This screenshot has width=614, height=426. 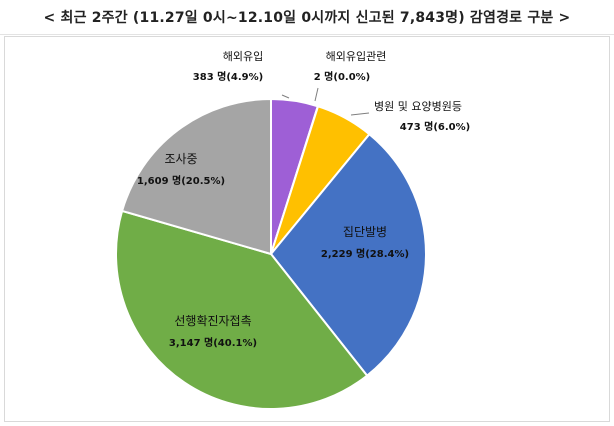 I want to click on slice-name-label: 집단발병, so click(x=365, y=232).